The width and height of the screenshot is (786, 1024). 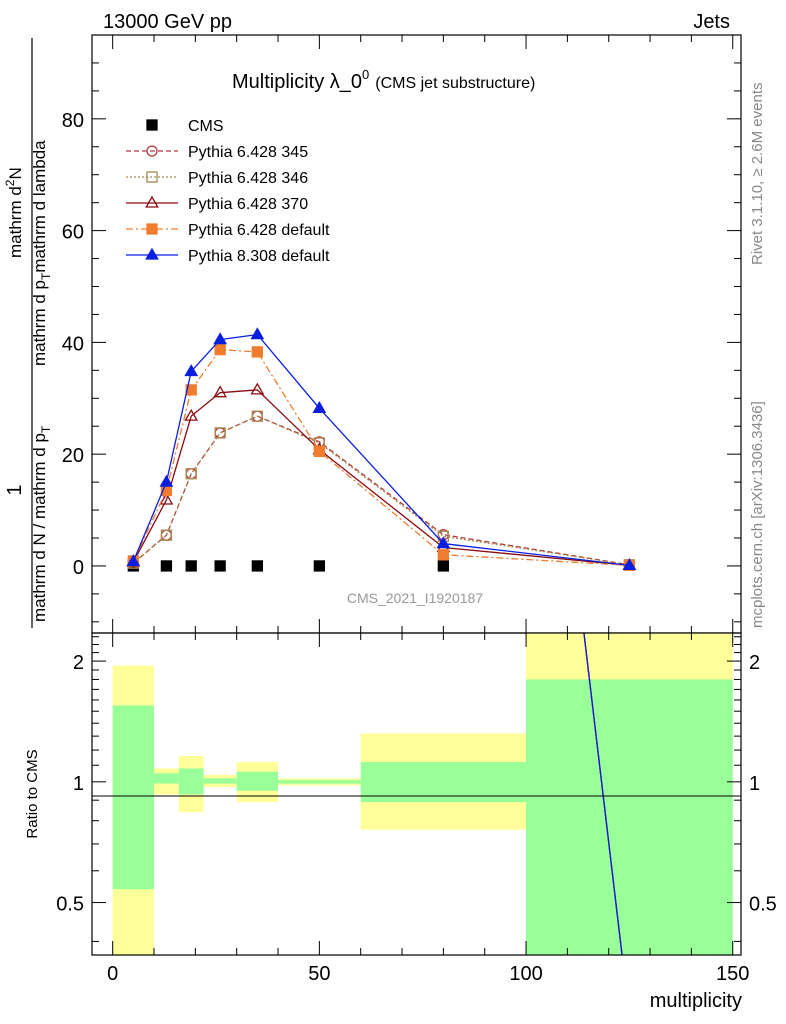 What do you see at coordinates (248, 204) in the screenshot?
I see `legend-label: Pythia 6.428 370` at bounding box center [248, 204].